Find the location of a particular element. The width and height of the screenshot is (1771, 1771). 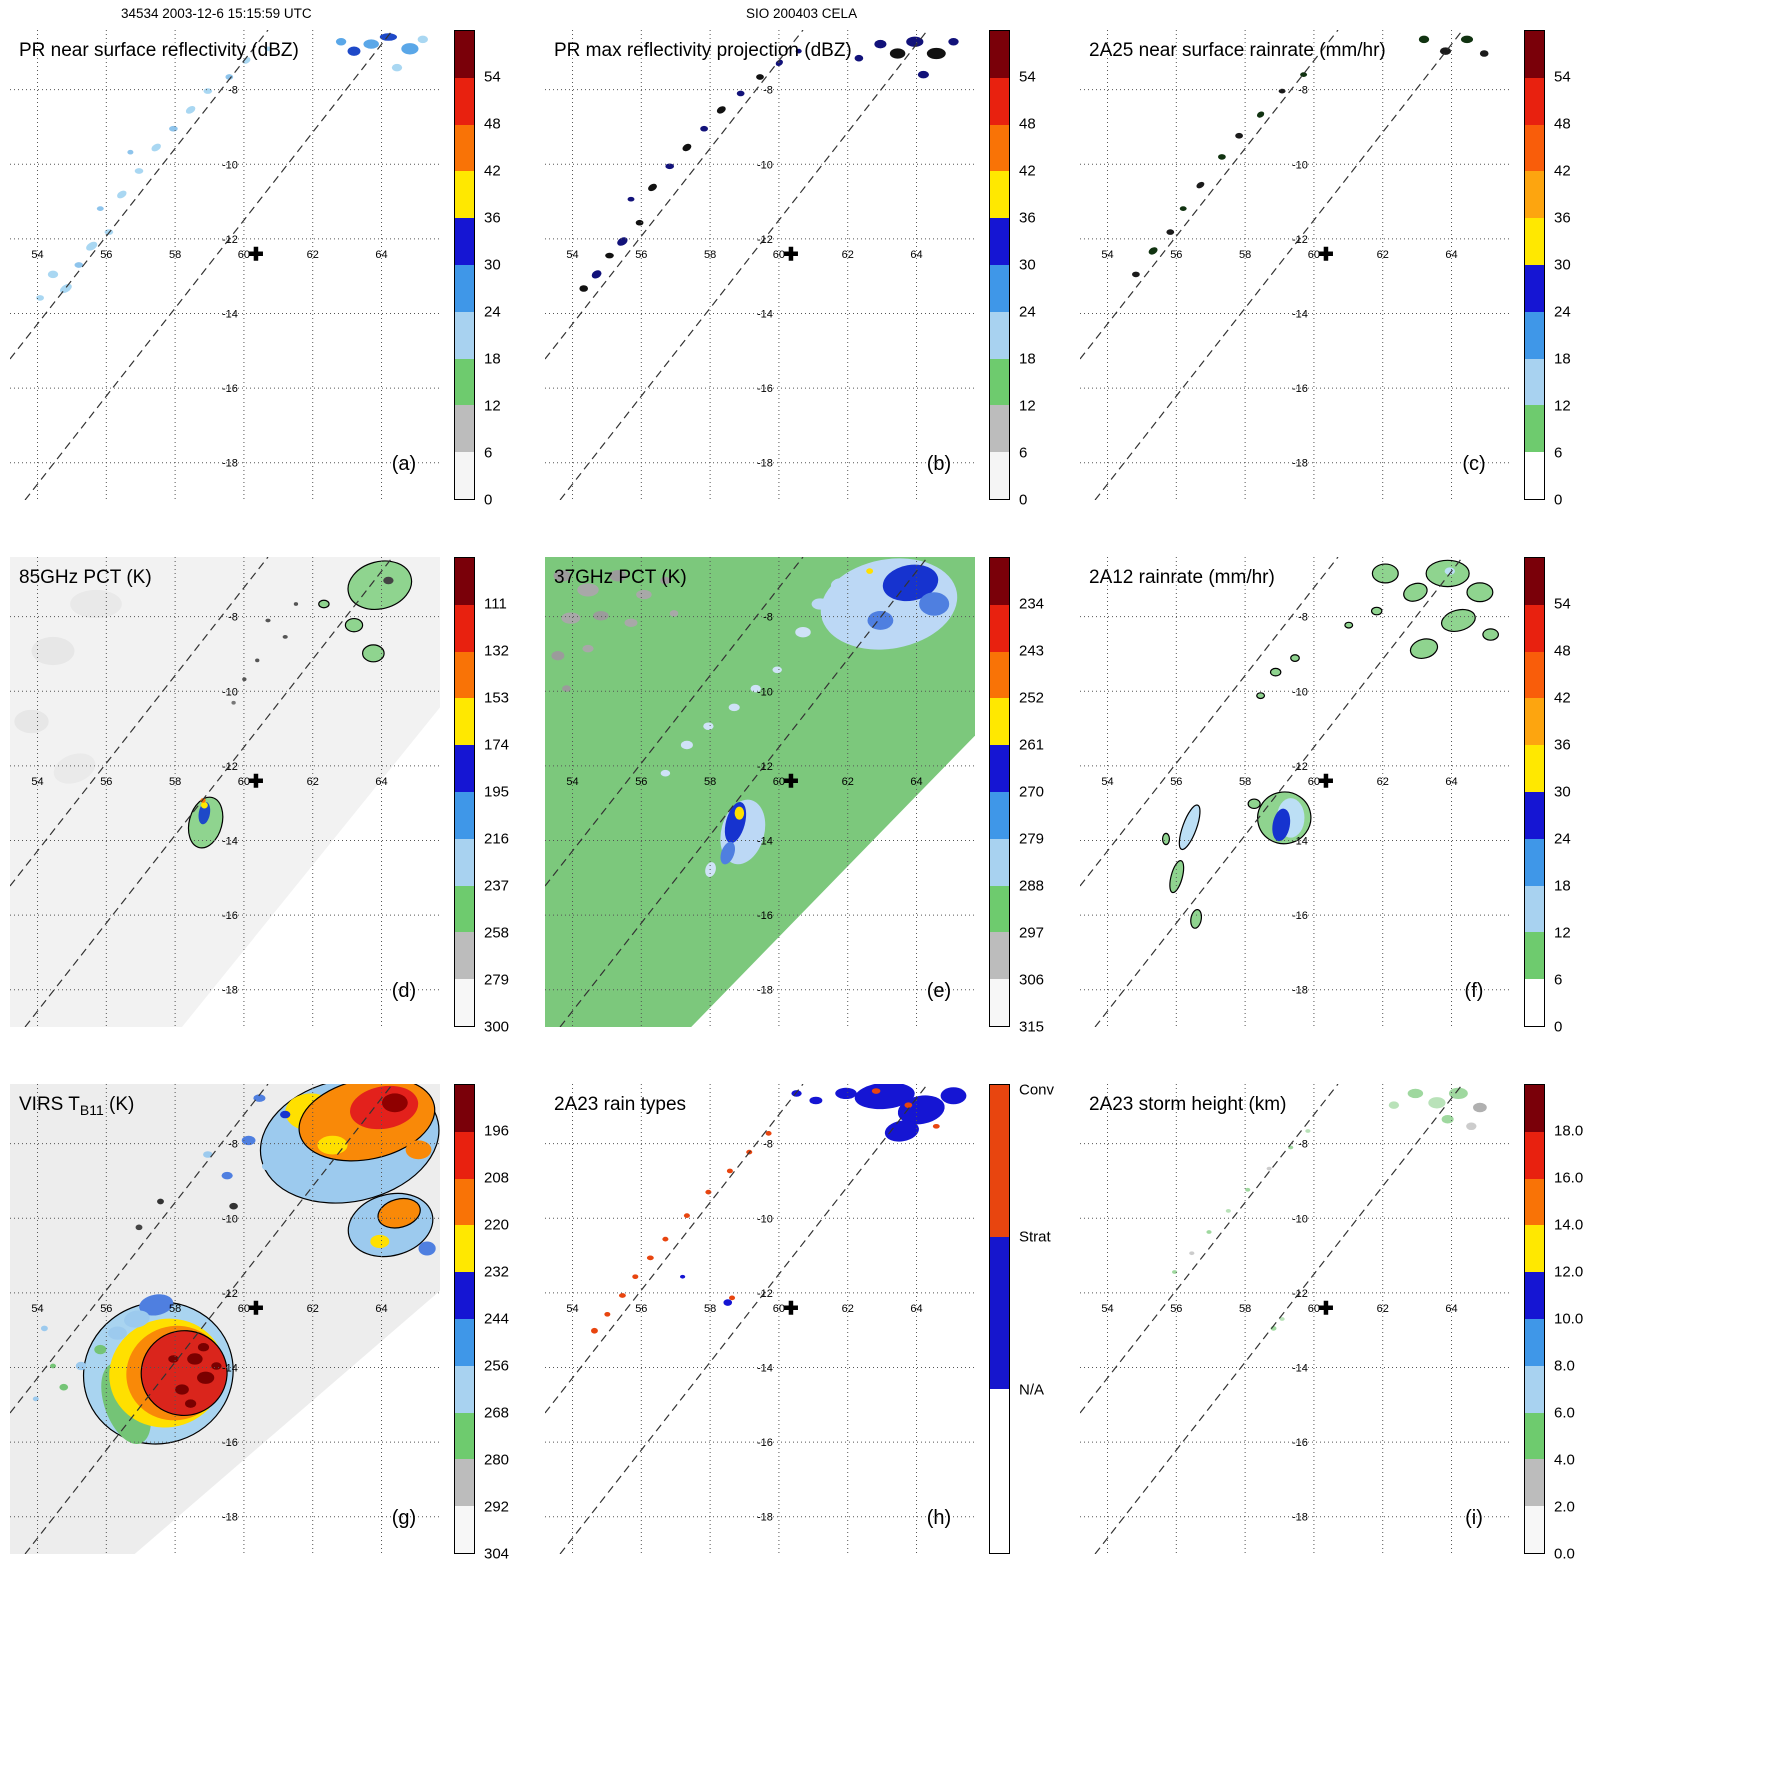

colorbar-tick-label: 237 is located at coordinates (497, 886).